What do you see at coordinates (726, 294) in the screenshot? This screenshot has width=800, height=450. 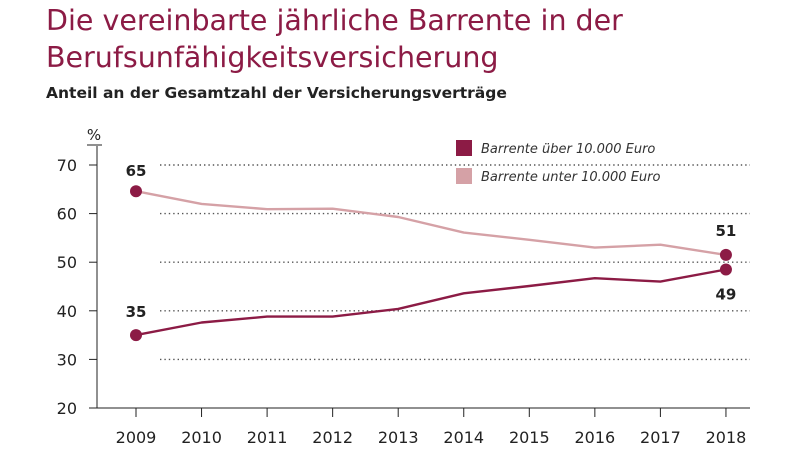 I see `data-label-series0-end: 49` at bounding box center [726, 294].